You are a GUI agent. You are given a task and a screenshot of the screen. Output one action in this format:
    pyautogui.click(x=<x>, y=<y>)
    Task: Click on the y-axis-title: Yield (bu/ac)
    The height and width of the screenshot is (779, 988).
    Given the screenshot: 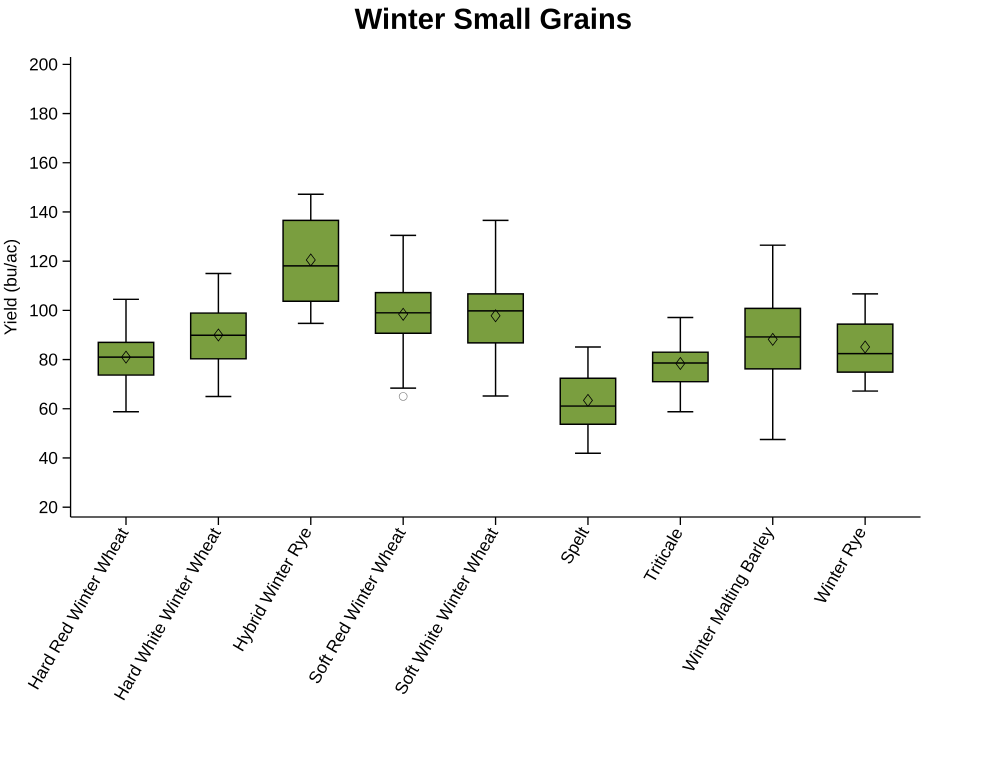 What is the action you would take?
    pyautogui.click(x=12, y=287)
    